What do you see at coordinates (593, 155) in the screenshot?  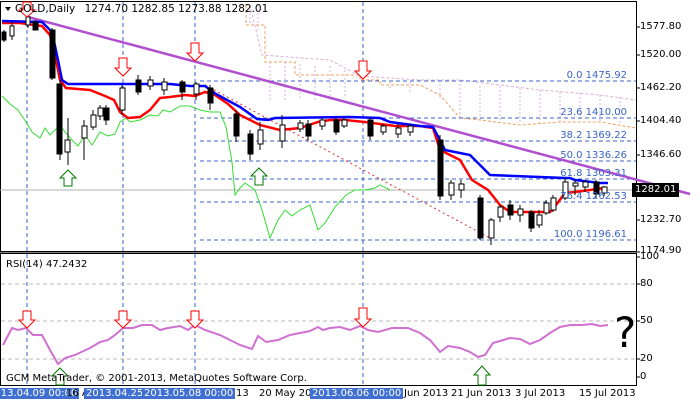 I see `fib-label: 50.0 1336.26` at bounding box center [593, 155].